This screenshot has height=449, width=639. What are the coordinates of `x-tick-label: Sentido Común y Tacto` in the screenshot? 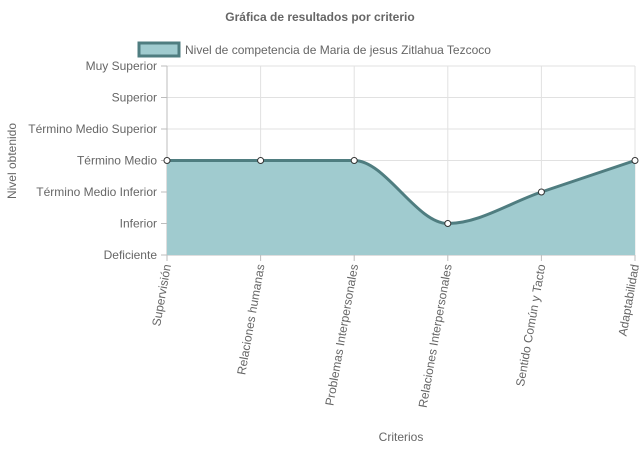 It's located at (530, 325).